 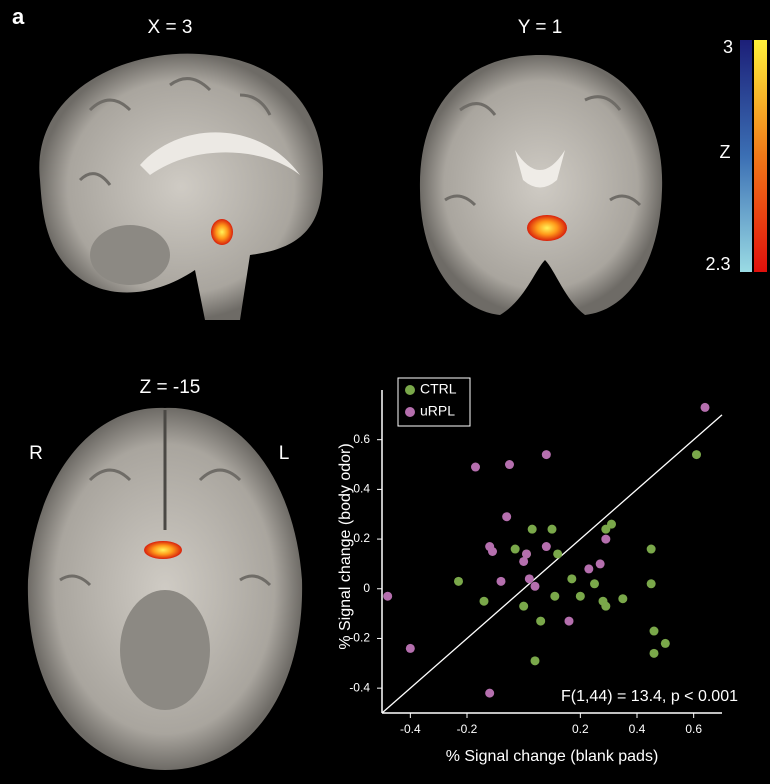 What do you see at coordinates (437, 411) in the screenshot?
I see `legend-label: uRPL` at bounding box center [437, 411].